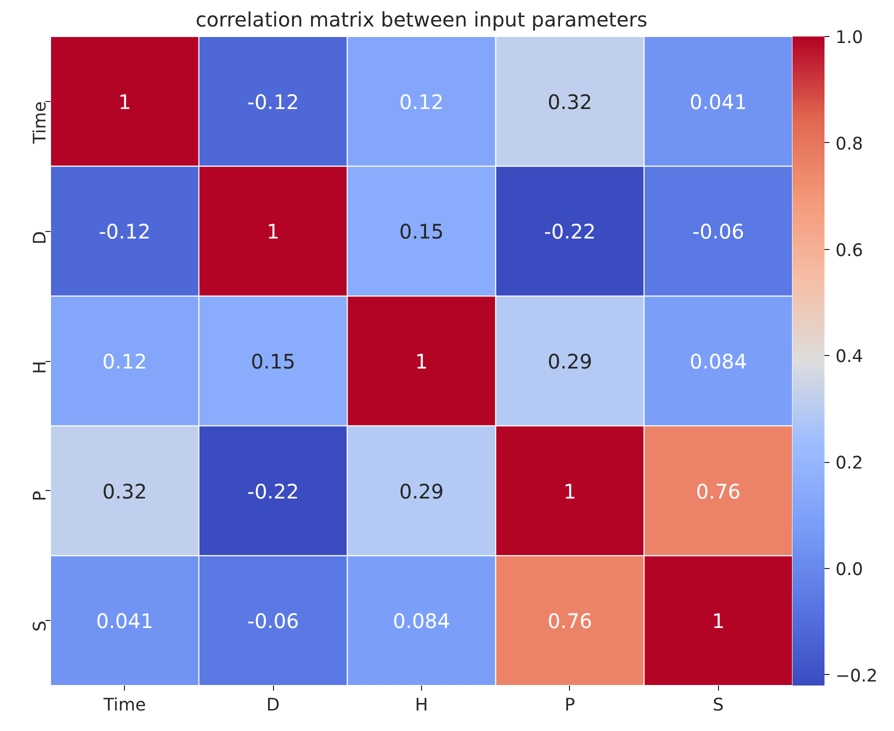  I want to click on color-bar-label: 0.8, so click(850, 144).